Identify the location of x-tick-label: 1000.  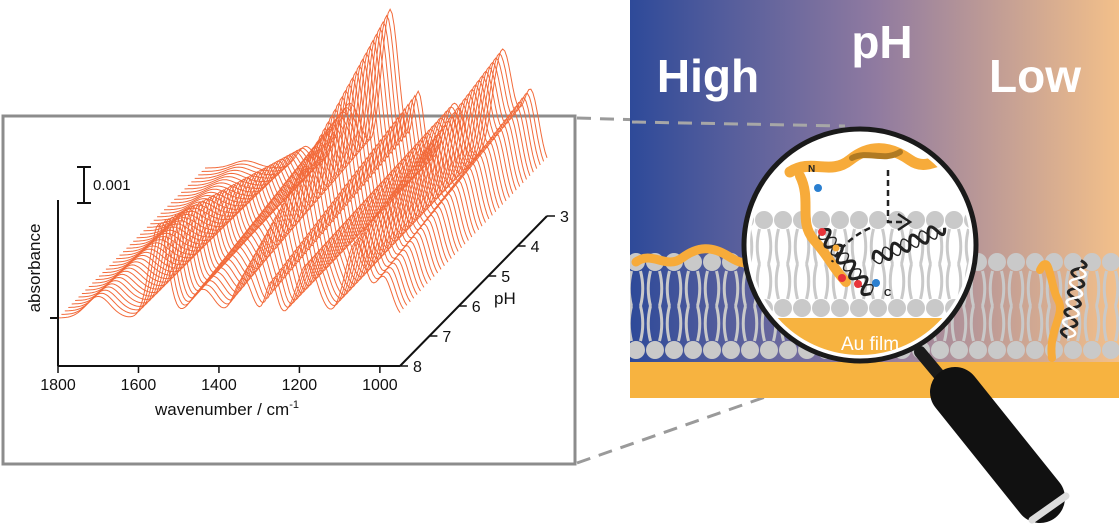
(380, 385).